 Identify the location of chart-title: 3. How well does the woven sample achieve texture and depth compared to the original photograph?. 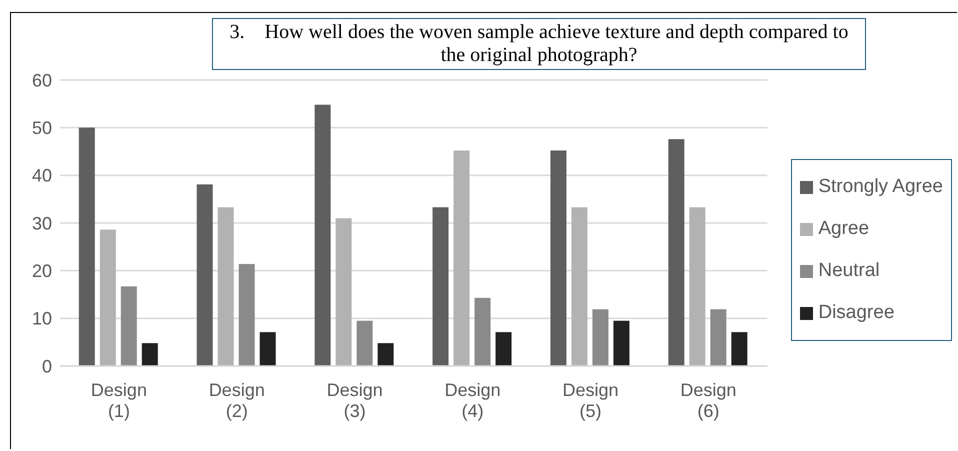
(539, 44).